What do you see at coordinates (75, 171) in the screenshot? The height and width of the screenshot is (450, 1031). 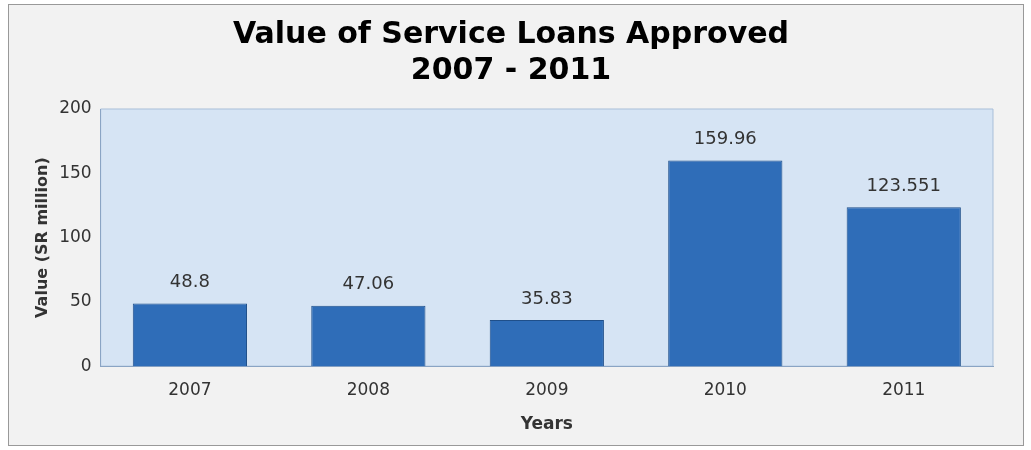 I see `y-tick-label: 150` at bounding box center [75, 171].